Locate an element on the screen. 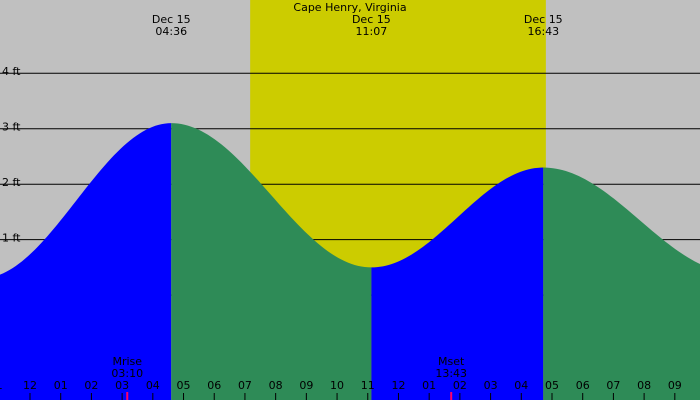 The height and width of the screenshot is (400, 700). y-tick-label: 3 ft is located at coordinates (11, 127).